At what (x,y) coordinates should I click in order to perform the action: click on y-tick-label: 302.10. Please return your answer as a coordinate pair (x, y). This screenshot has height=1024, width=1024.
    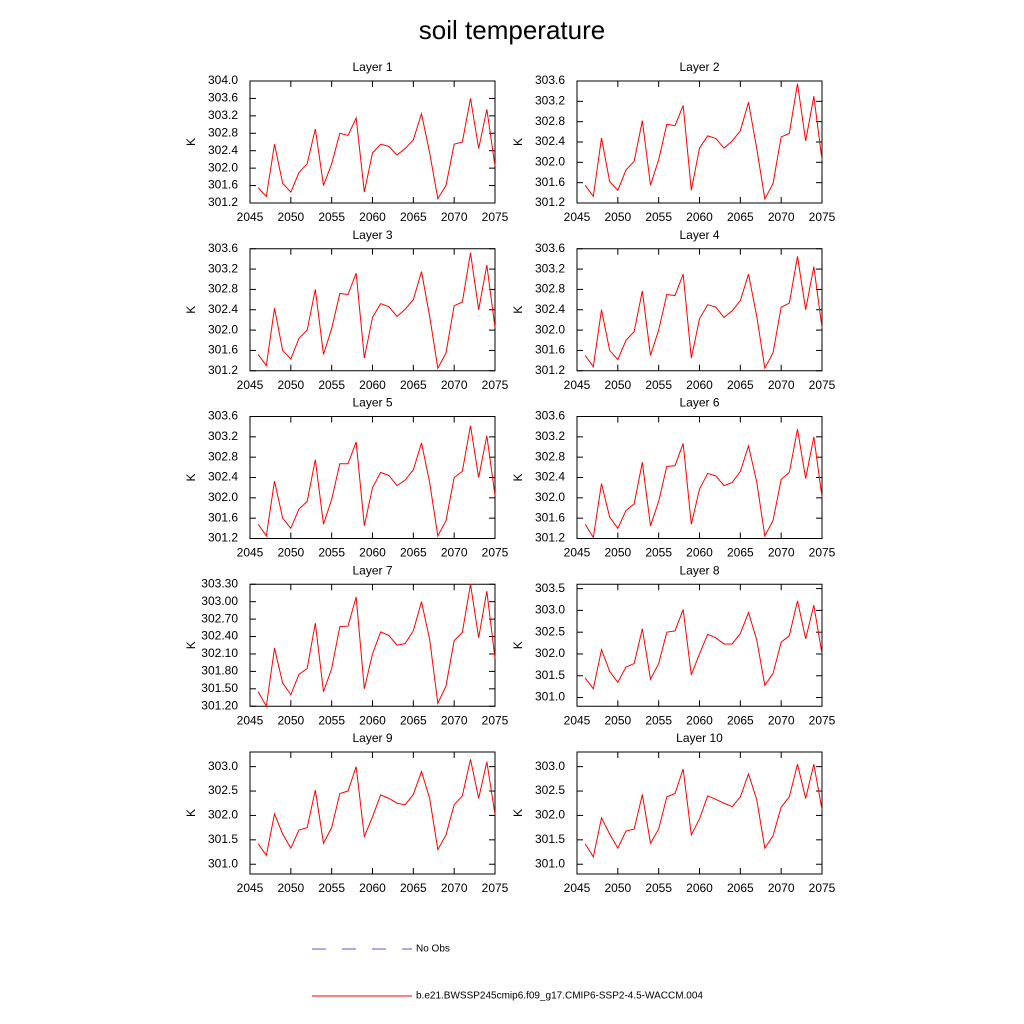
    Looking at the image, I should click on (219, 653).